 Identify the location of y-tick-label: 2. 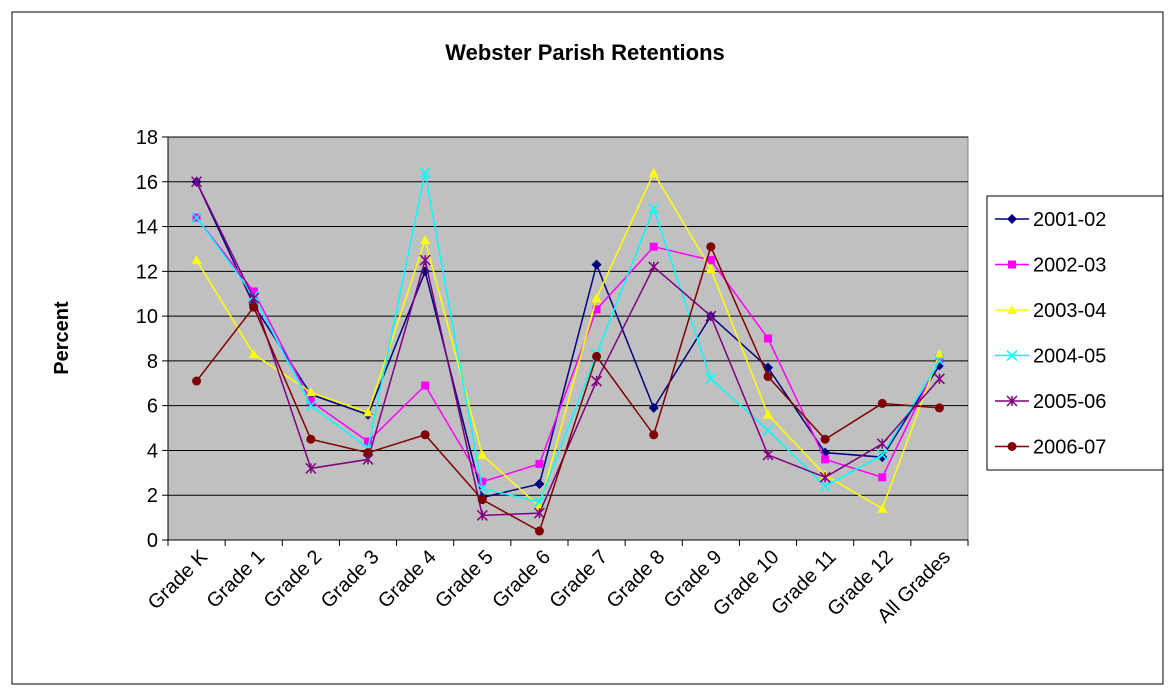
(152, 496).